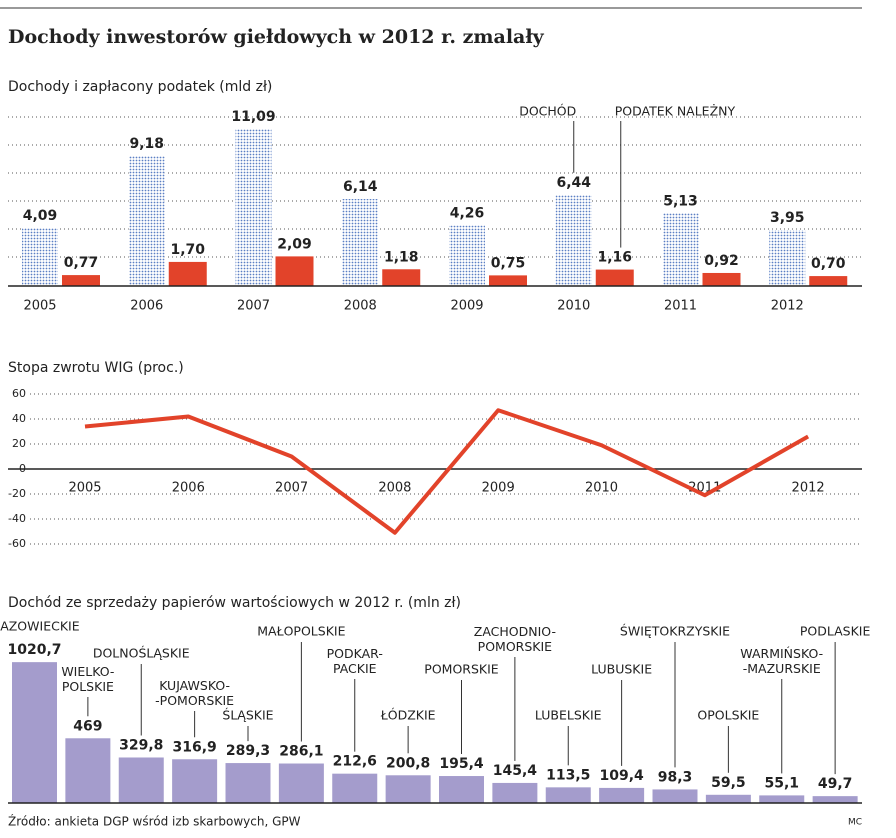  What do you see at coordinates (81, 263) in the screenshot?
I see `value-label: 0,77` at bounding box center [81, 263].